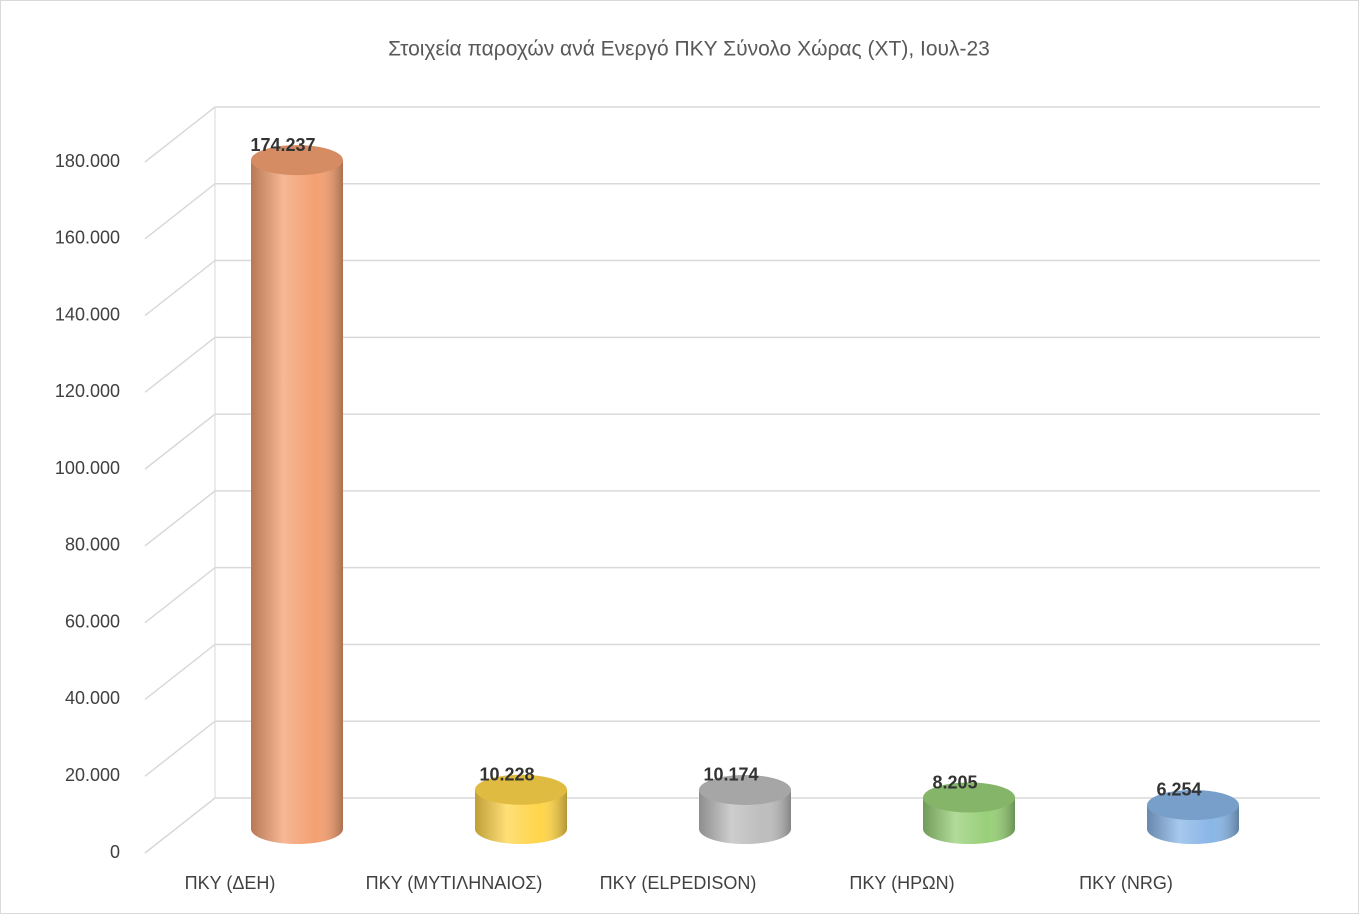 The width and height of the screenshot is (1359, 914). Describe the element at coordinates (901, 883) in the screenshot. I see `x-tick-label: ΠΚΥ (ΗΡΩΝ)` at that location.